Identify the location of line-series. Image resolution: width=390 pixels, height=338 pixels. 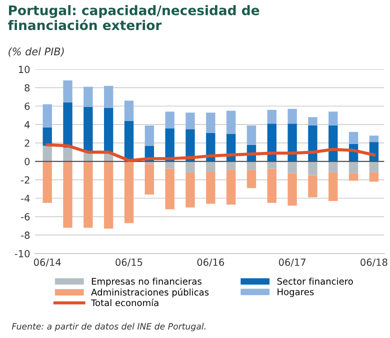
(211, 152).